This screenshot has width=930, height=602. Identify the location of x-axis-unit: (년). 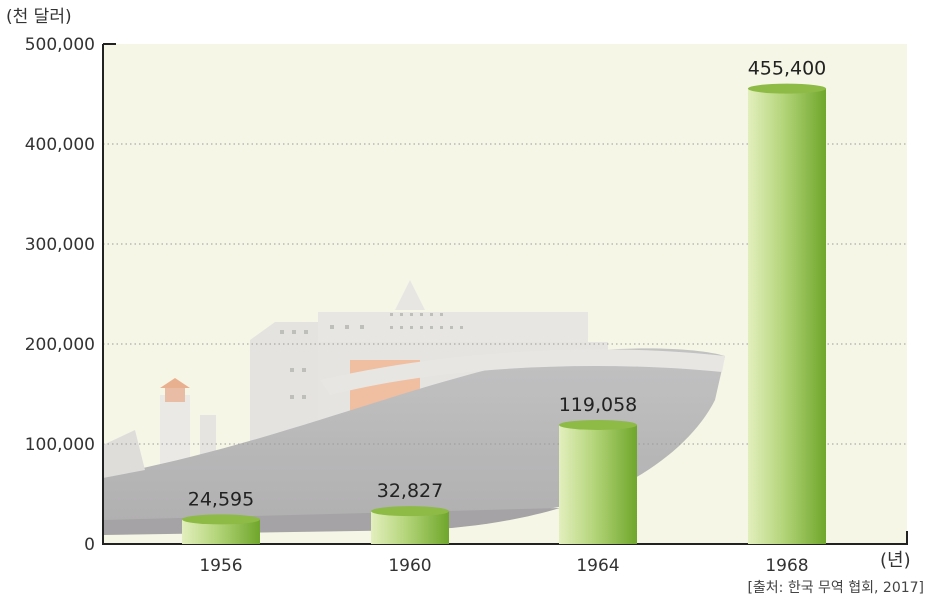
(895, 560).